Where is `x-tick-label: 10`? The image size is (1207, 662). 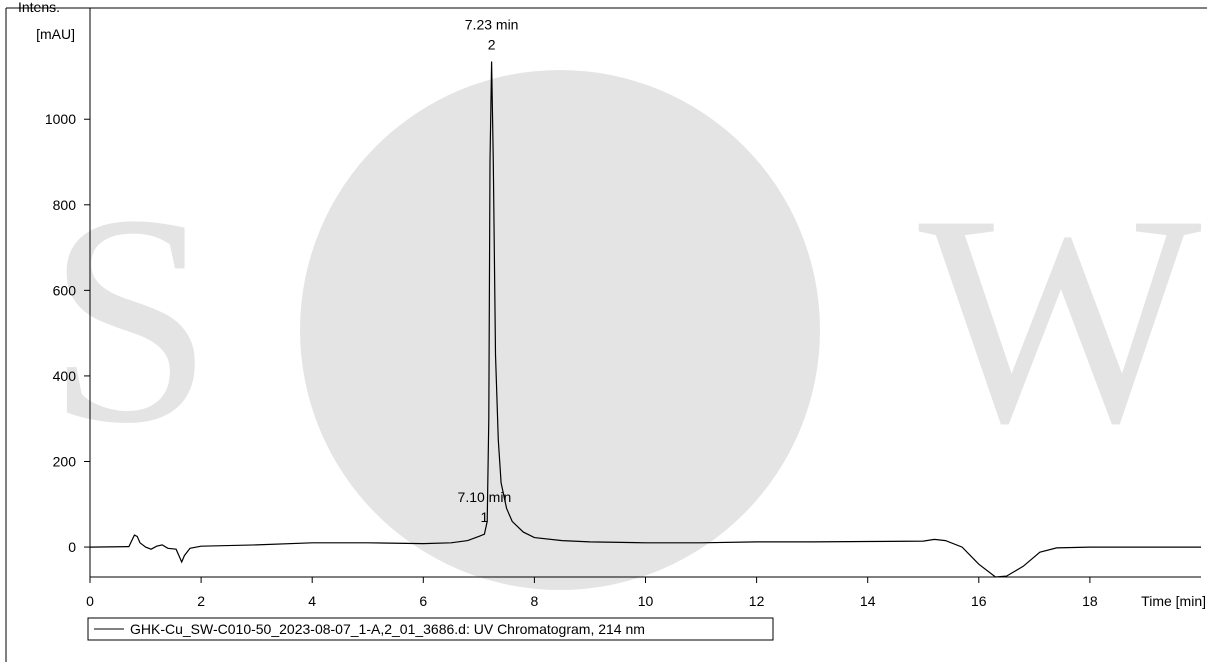 x-tick-label: 10 is located at coordinates (646, 601).